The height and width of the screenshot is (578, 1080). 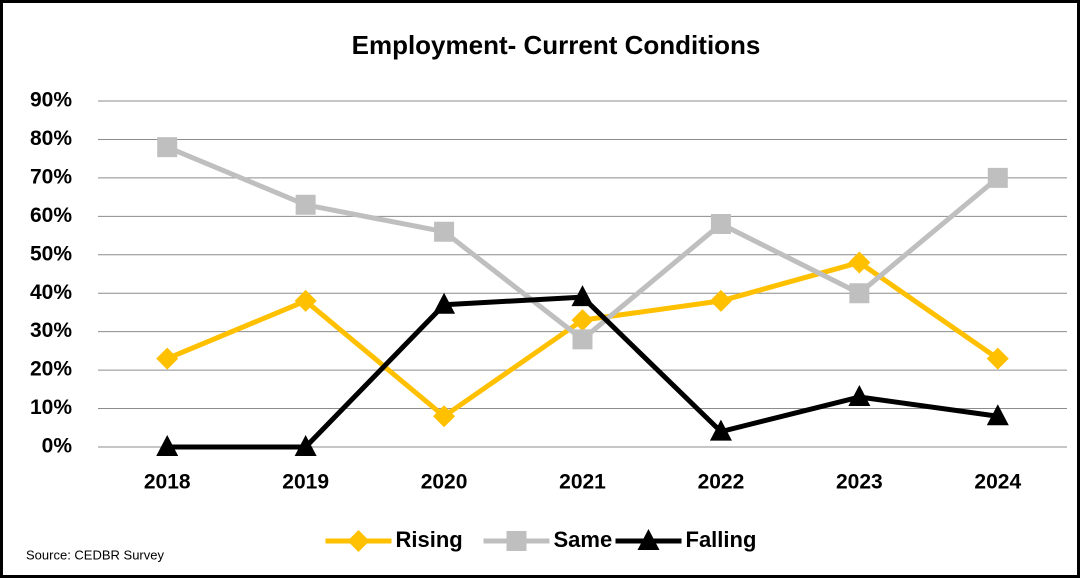 I want to click on y-tick-label: 30%, so click(x=51, y=330).